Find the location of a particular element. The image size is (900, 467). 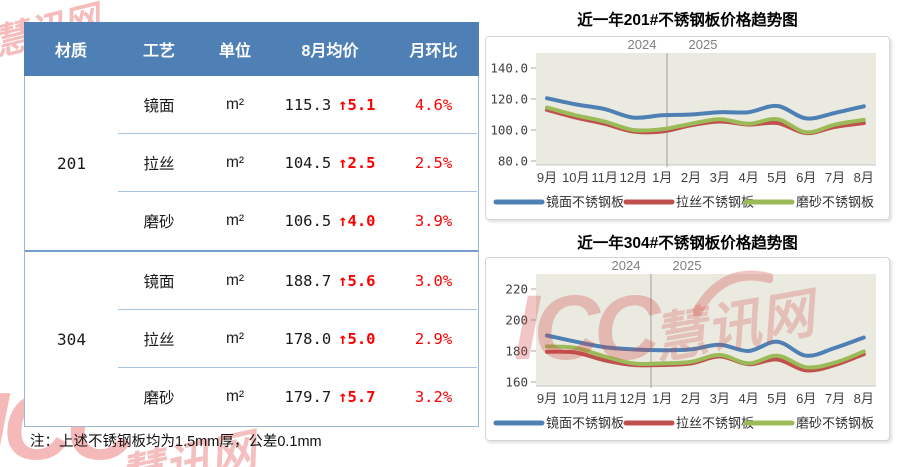

avg-price-cell: 115.3 ↑5.1 is located at coordinates (330, 105).